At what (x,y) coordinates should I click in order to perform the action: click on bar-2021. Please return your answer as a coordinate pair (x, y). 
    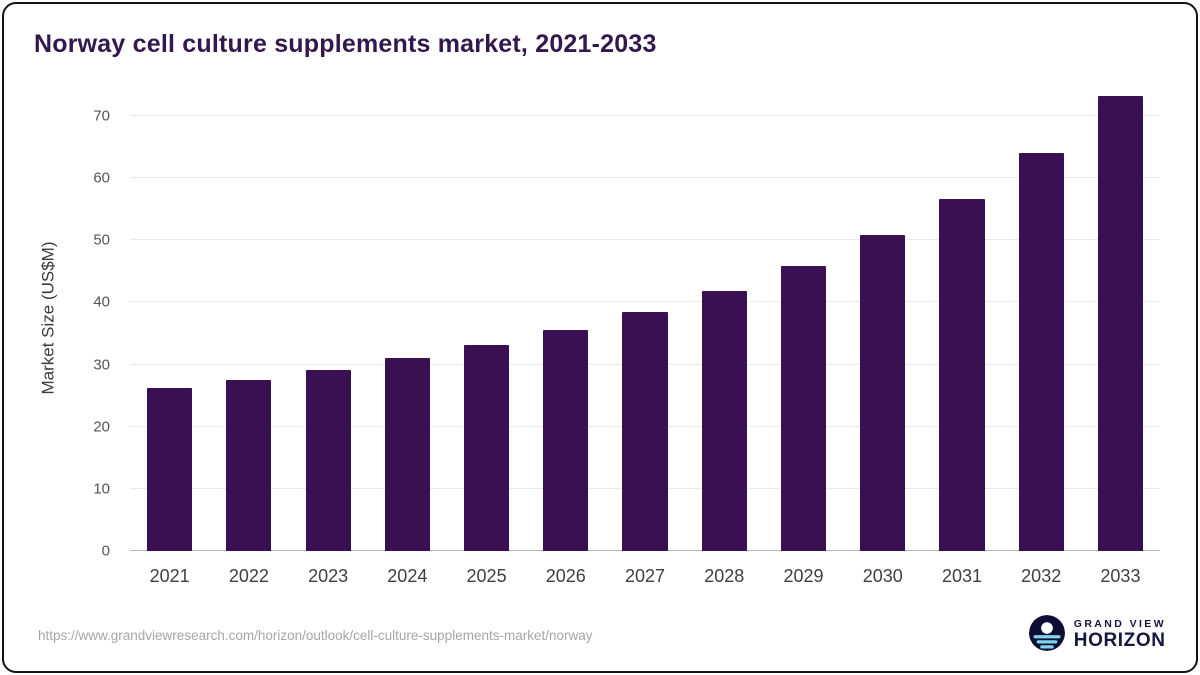
    Looking at the image, I should click on (170, 469).